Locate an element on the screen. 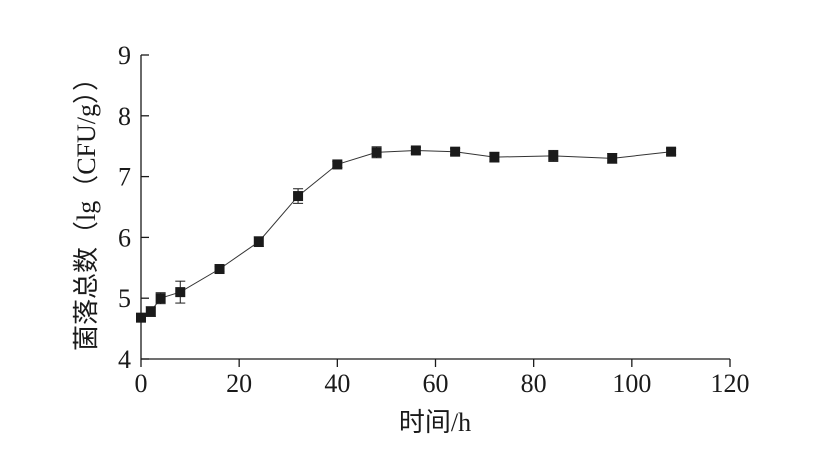 This screenshot has height=473, width=821. x-axis-title: 时间/h is located at coordinates (435, 422).